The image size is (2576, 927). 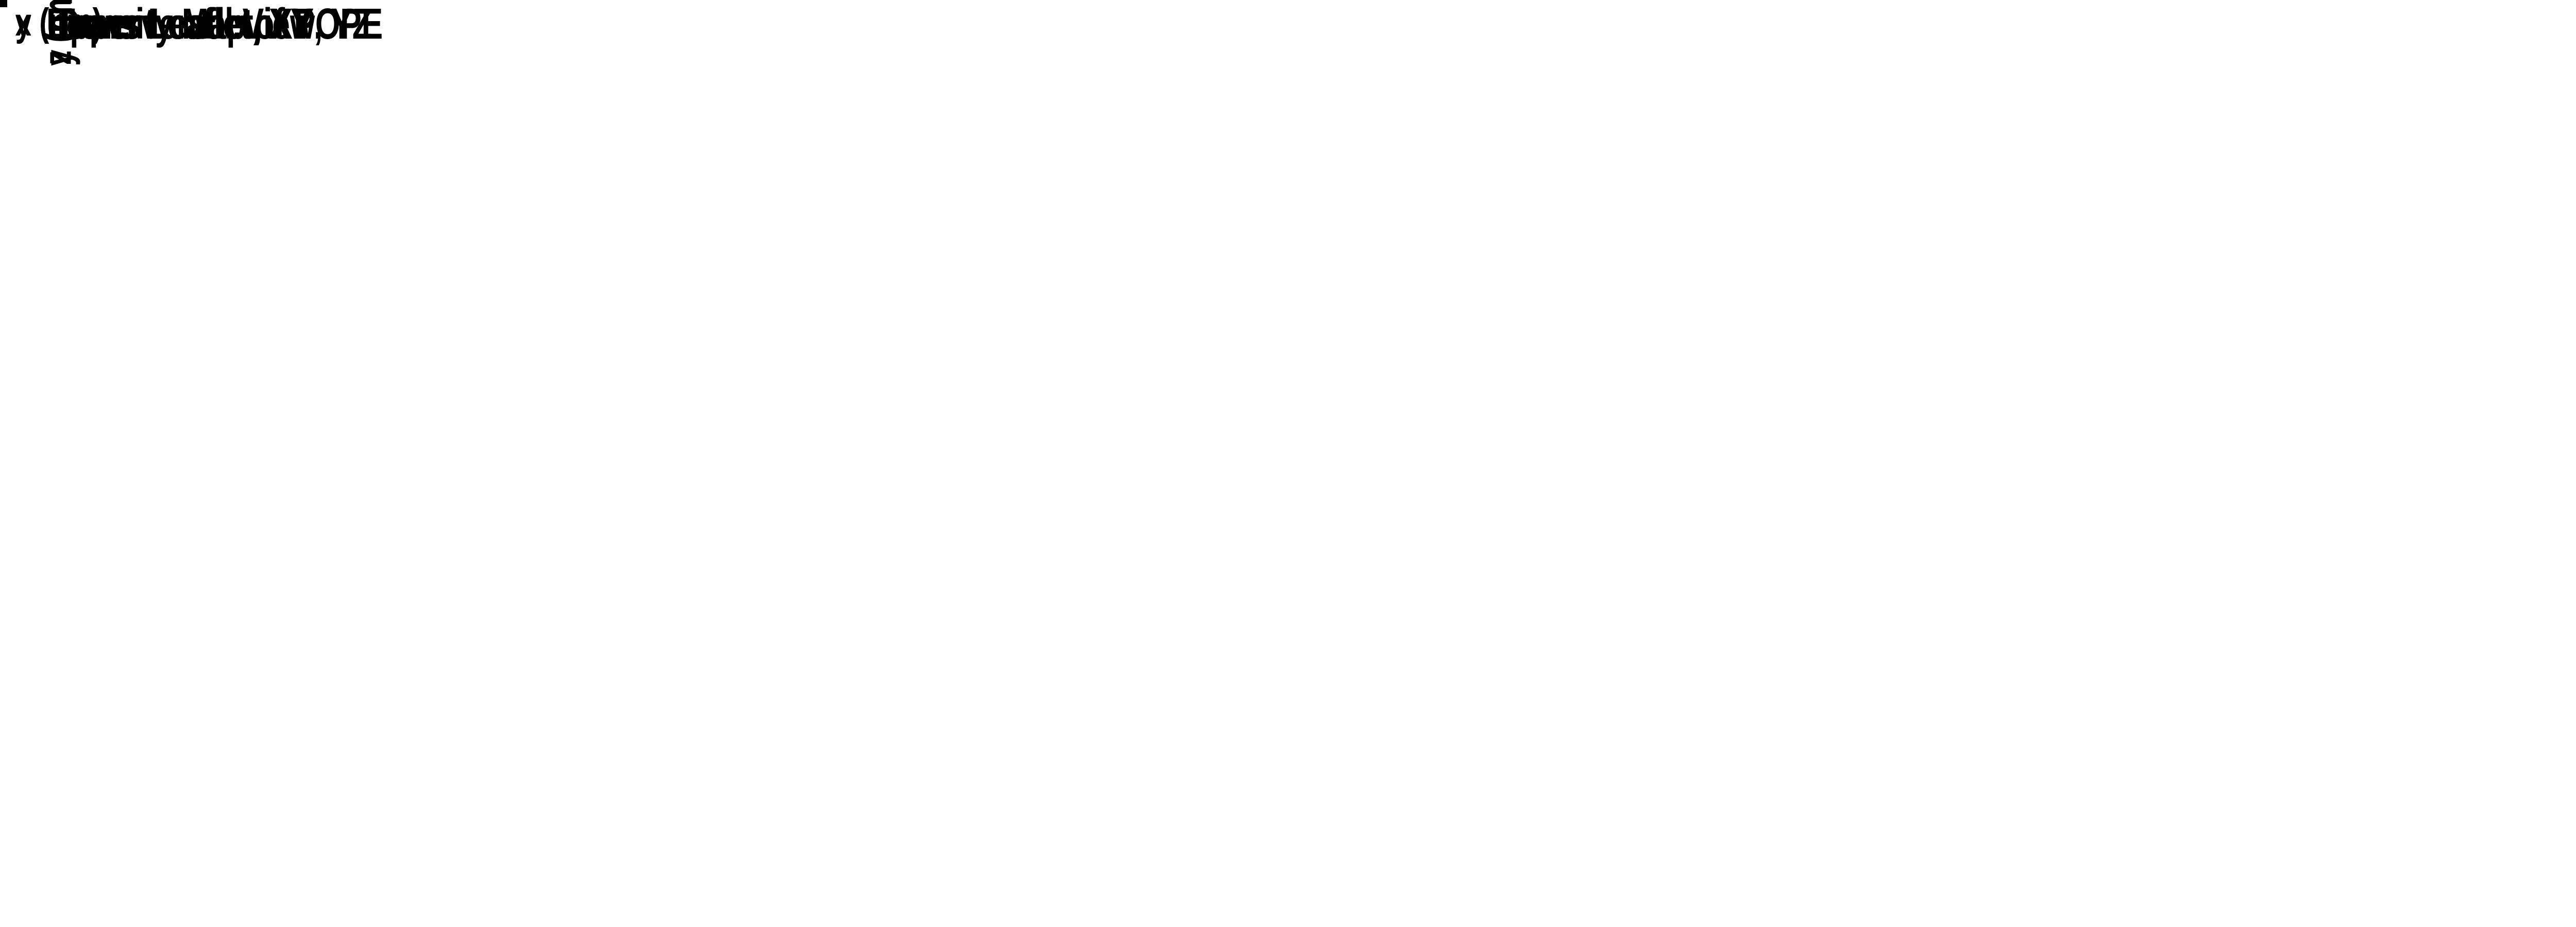 I want to click on heatmap-axes-transversal, so click(x=79, y=41).